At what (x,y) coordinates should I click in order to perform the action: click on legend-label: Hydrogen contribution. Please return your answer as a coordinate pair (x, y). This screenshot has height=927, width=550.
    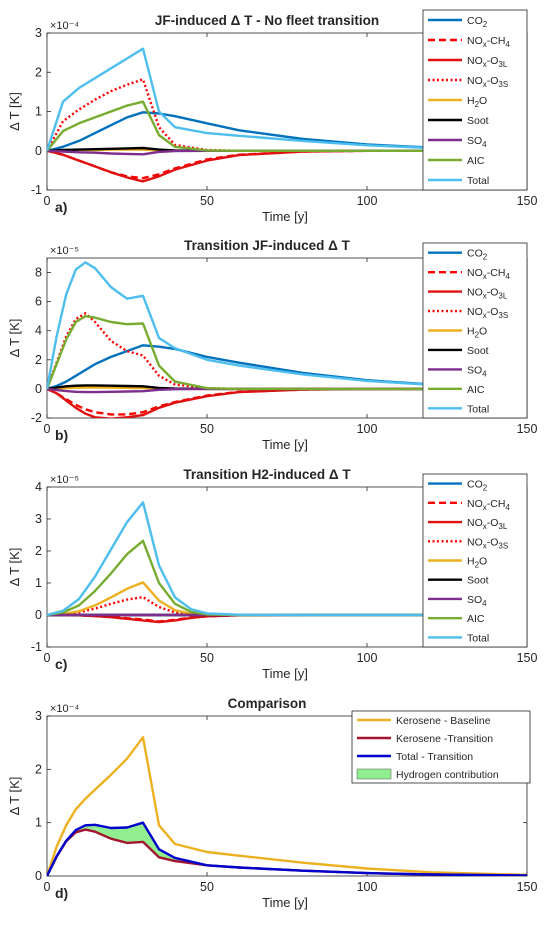
    Looking at the image, I should click on (447, 775).